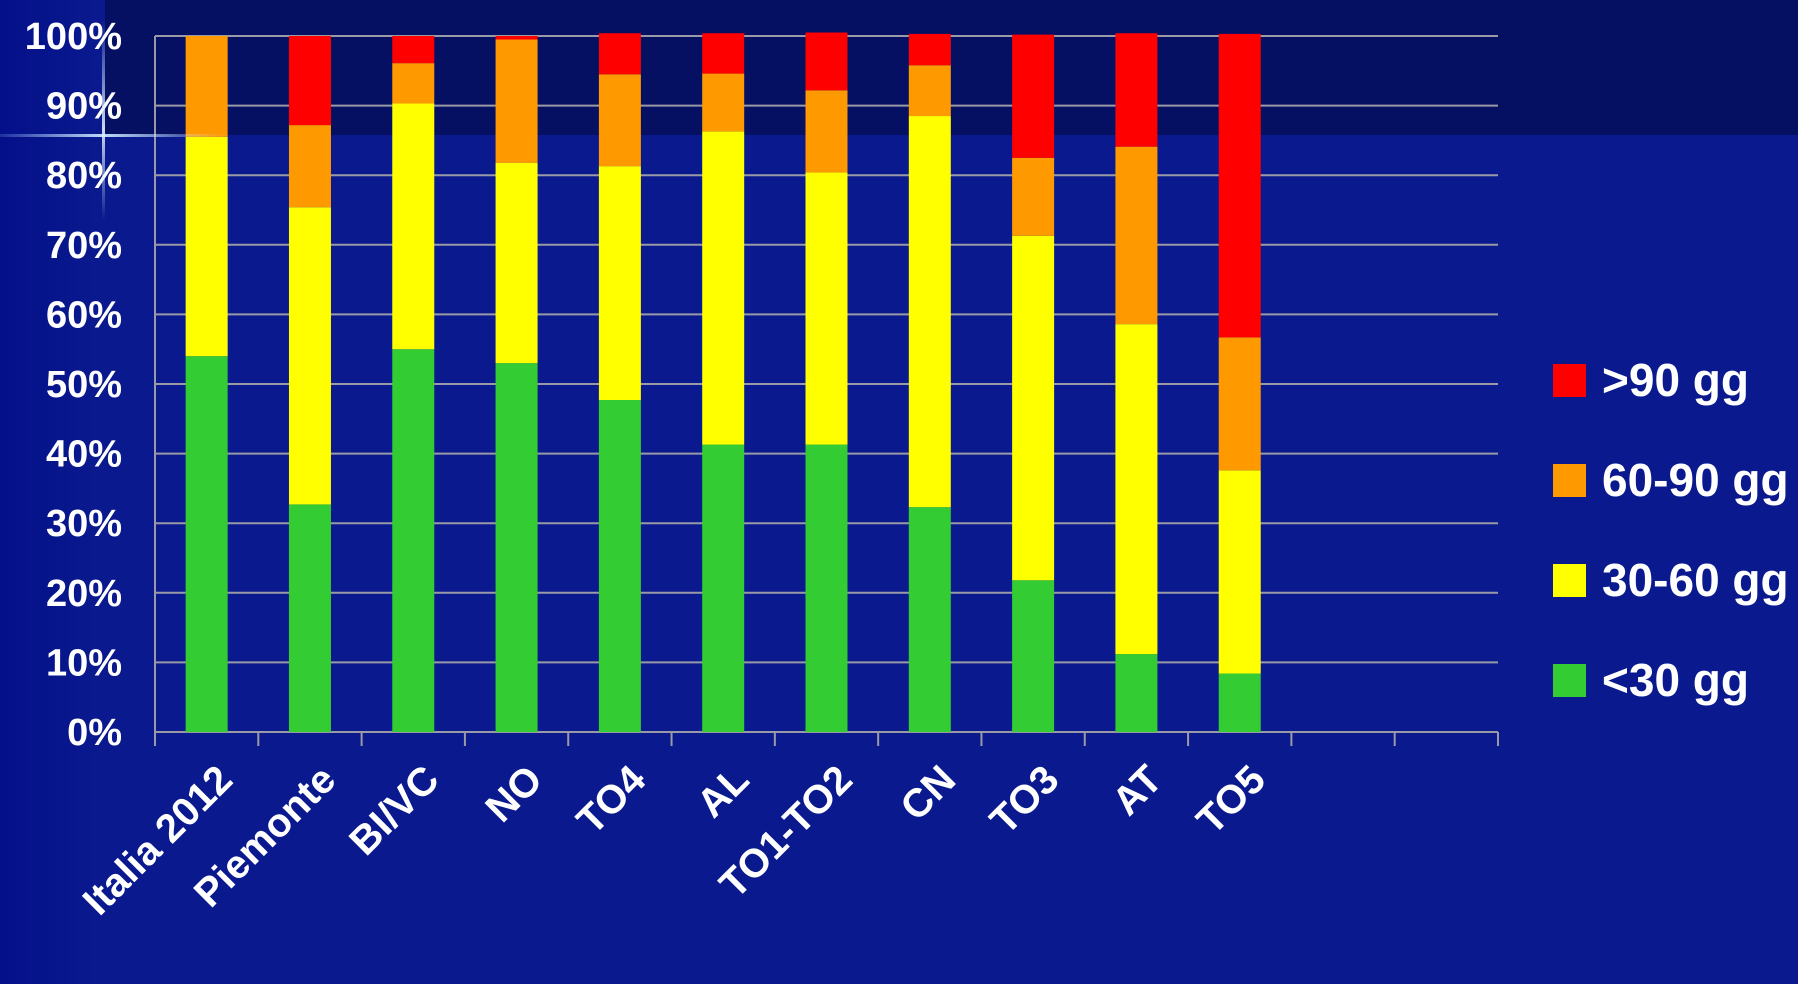  I want to click on y-tick-label: 100%, so click(73, 37).